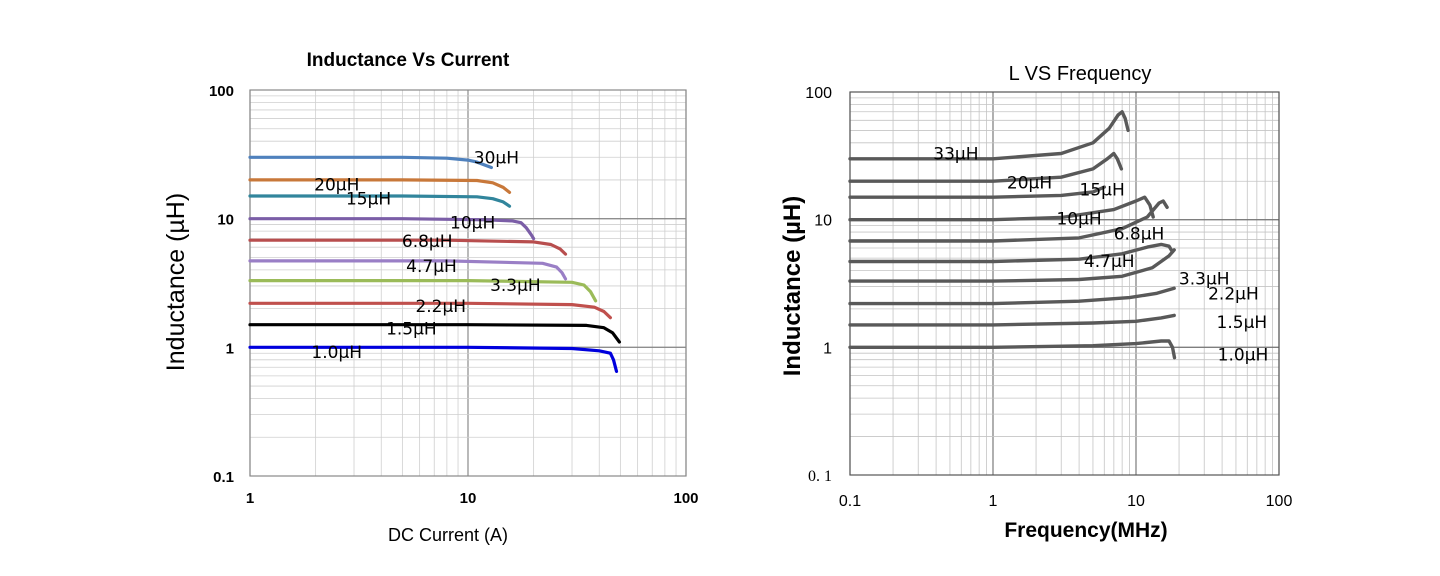  I want to click on series-label: 30µH, so click(496, 158).